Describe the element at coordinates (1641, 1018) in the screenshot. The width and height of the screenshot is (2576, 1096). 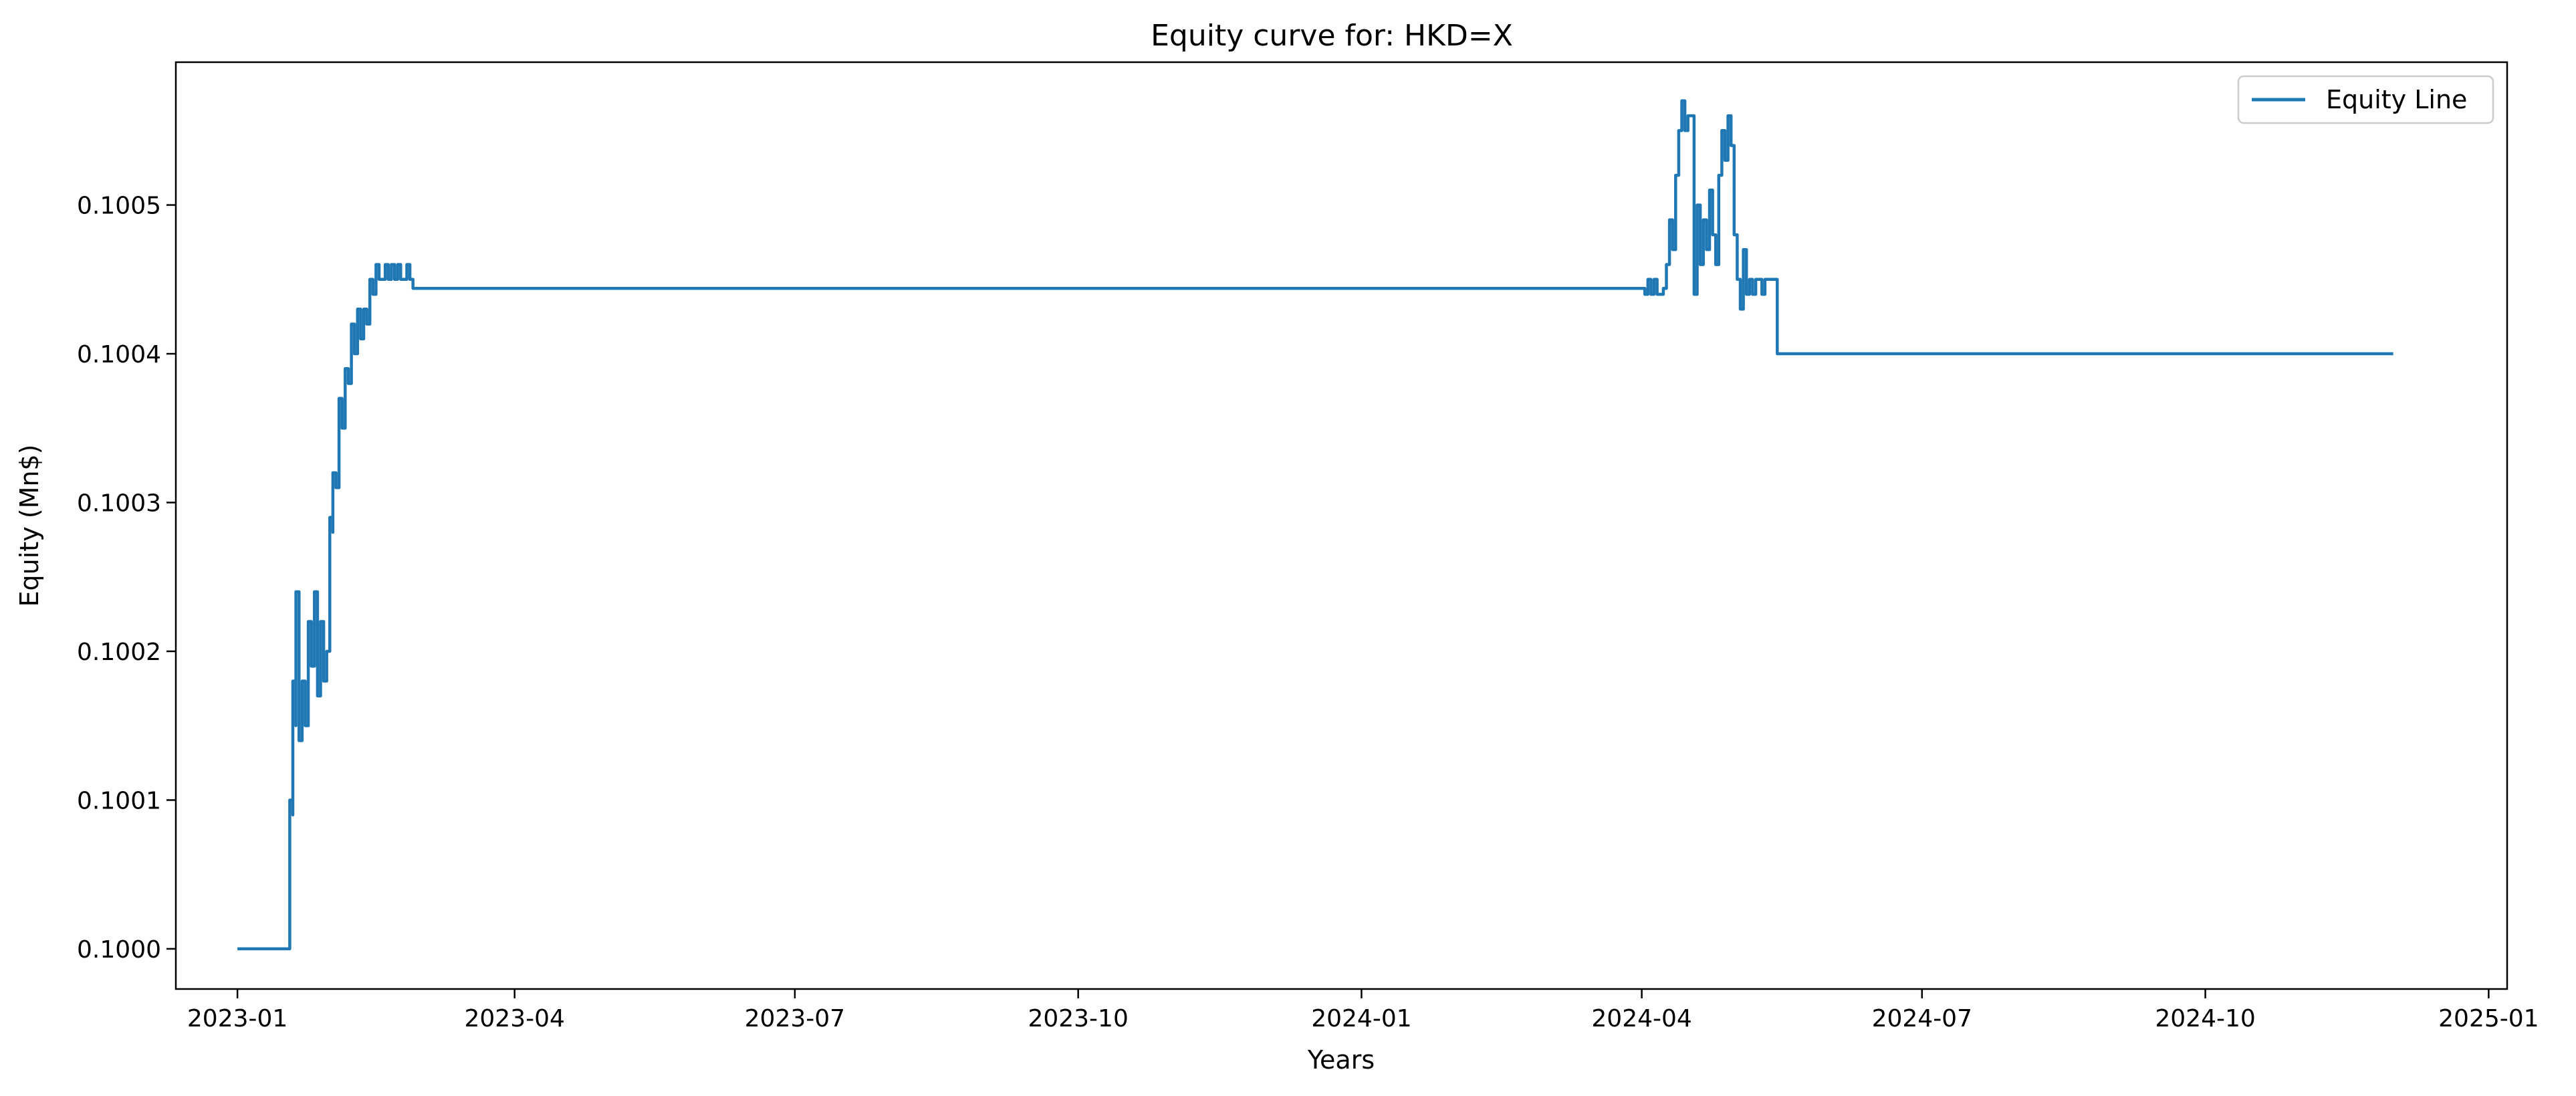
I see `x-tick-label: 2024-04` at that location.